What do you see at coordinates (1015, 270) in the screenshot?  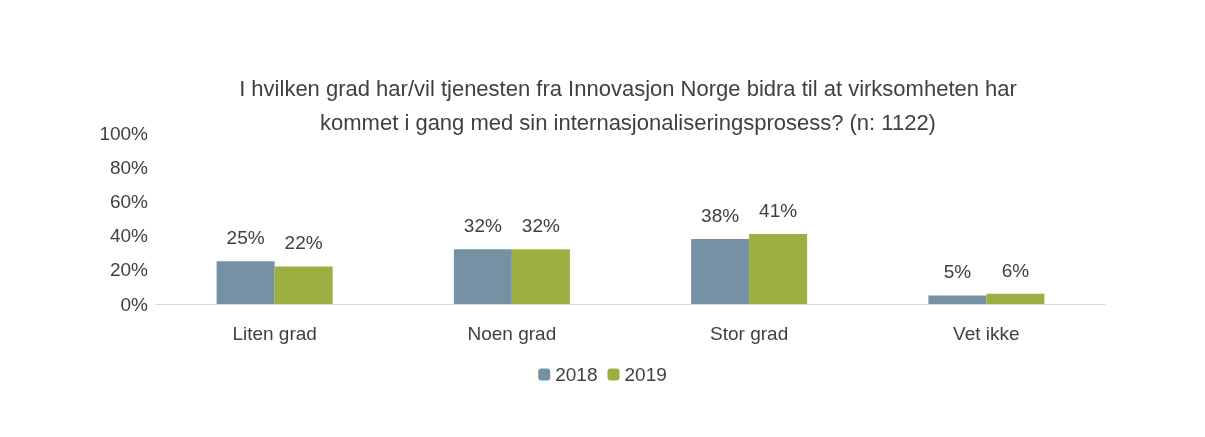 I see `data-label: 6%` at bounding box center [1015, 270].